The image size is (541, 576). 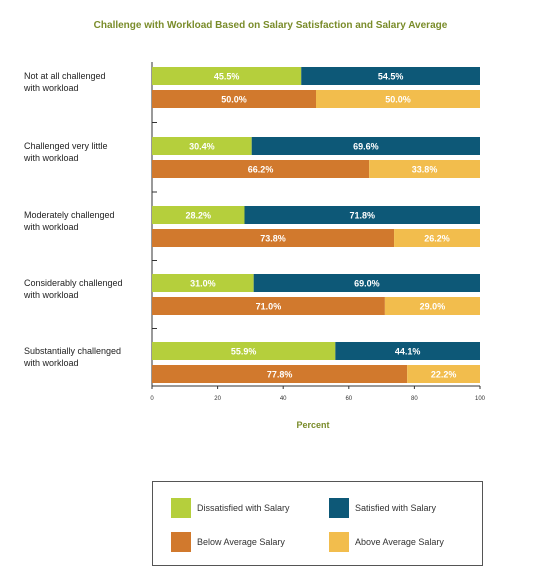 I want to click on bar-data-label: 28.2%, so click(x=198, y=216).